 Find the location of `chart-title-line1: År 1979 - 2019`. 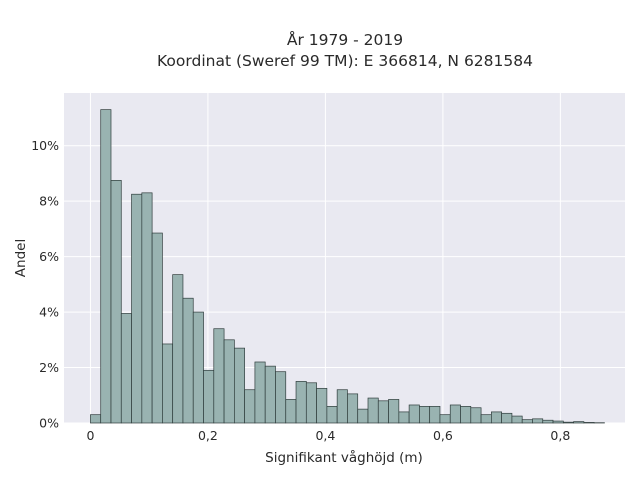

chart-title-line1: År 1979 - 2019 is located at coordinates (345, 39).